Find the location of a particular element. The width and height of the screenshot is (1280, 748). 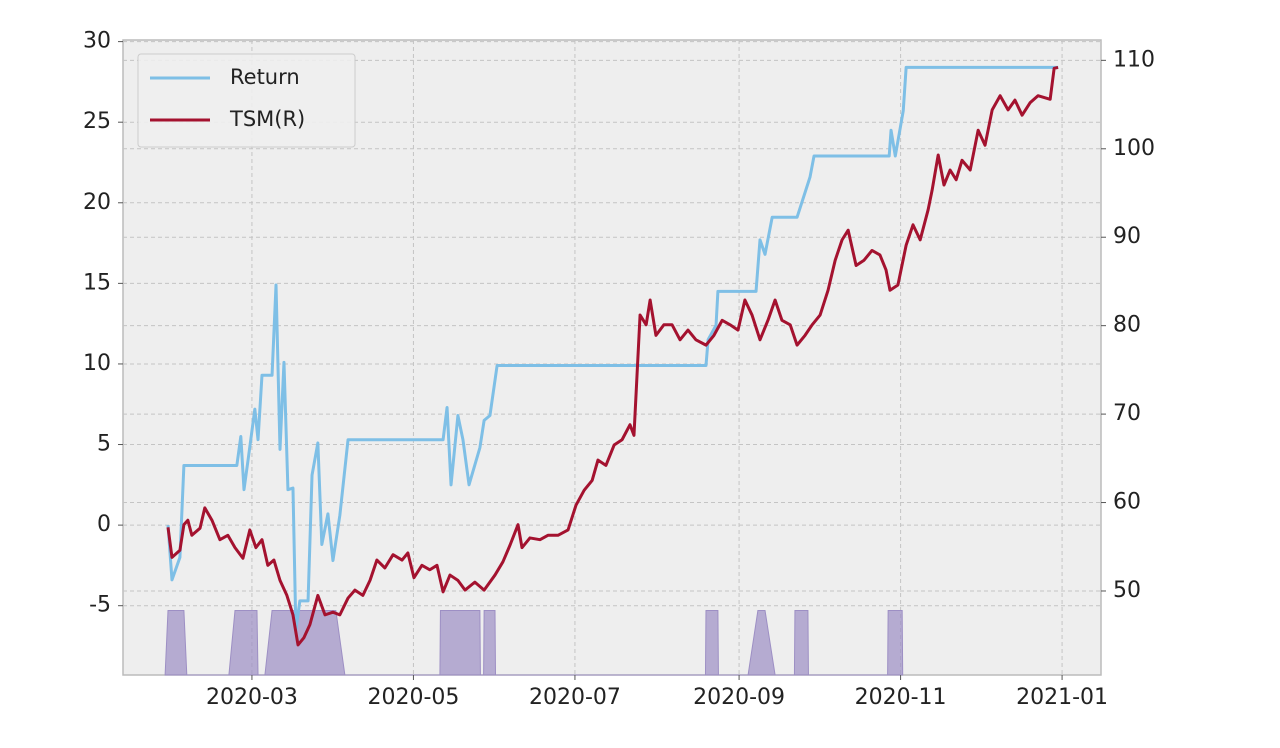

shaded-area is located at coordinates (534, 643).